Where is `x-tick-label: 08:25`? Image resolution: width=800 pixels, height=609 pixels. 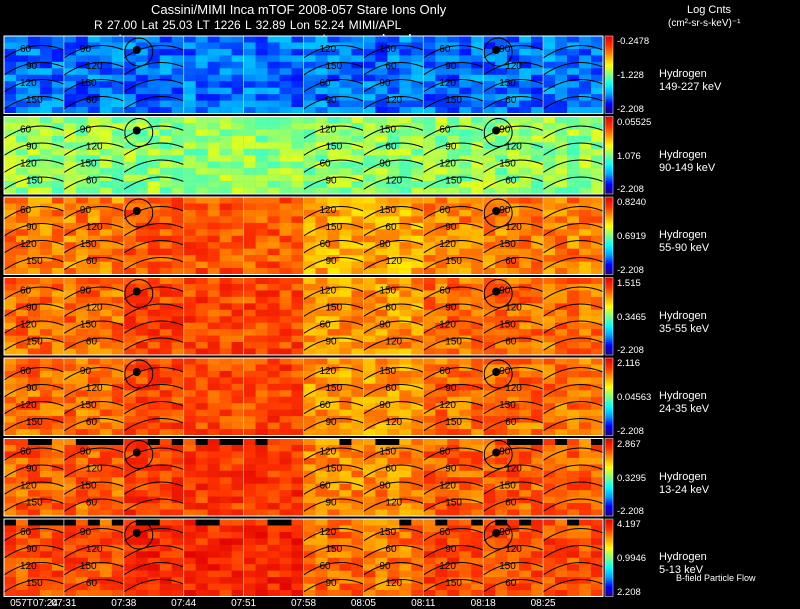
x-tick-label: 08:25 is located at coordinates (543, 603).